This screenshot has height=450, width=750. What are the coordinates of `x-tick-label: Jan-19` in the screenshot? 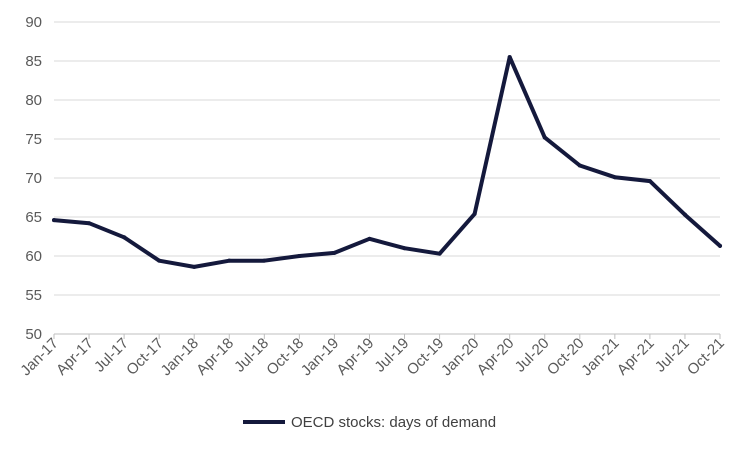 It's located at (320, 357).